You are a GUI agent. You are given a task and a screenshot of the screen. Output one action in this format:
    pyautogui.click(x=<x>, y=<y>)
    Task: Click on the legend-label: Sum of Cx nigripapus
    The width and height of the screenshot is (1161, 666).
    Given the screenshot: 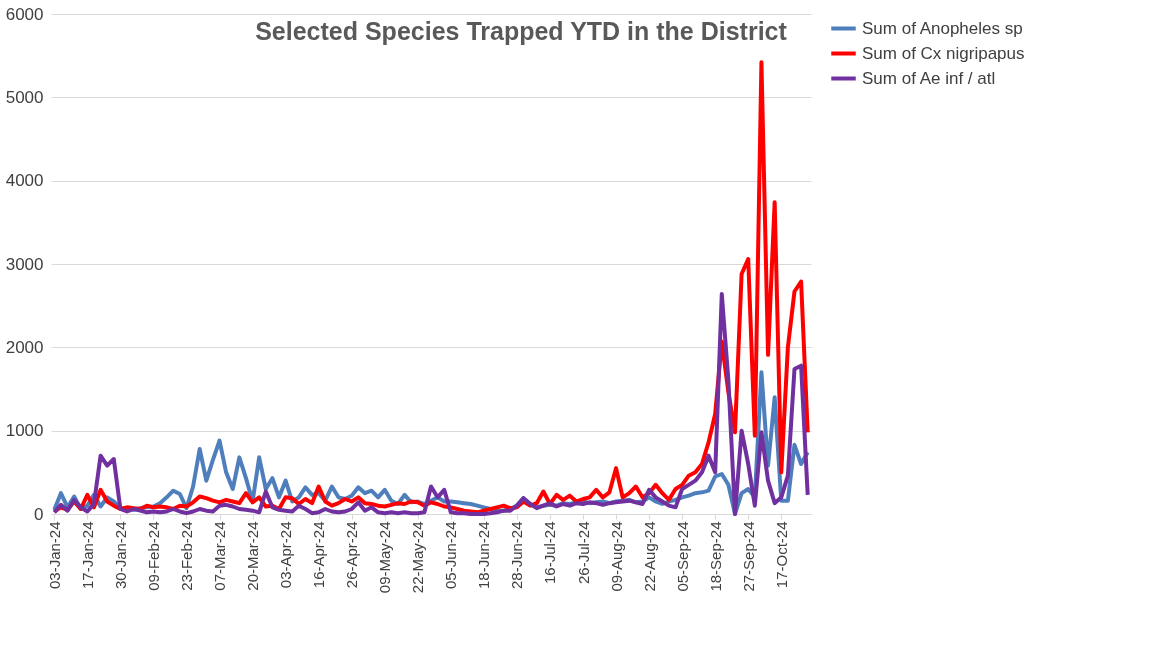 What is the action you would take?
    pyautogui.click(x=943, y=53)
    